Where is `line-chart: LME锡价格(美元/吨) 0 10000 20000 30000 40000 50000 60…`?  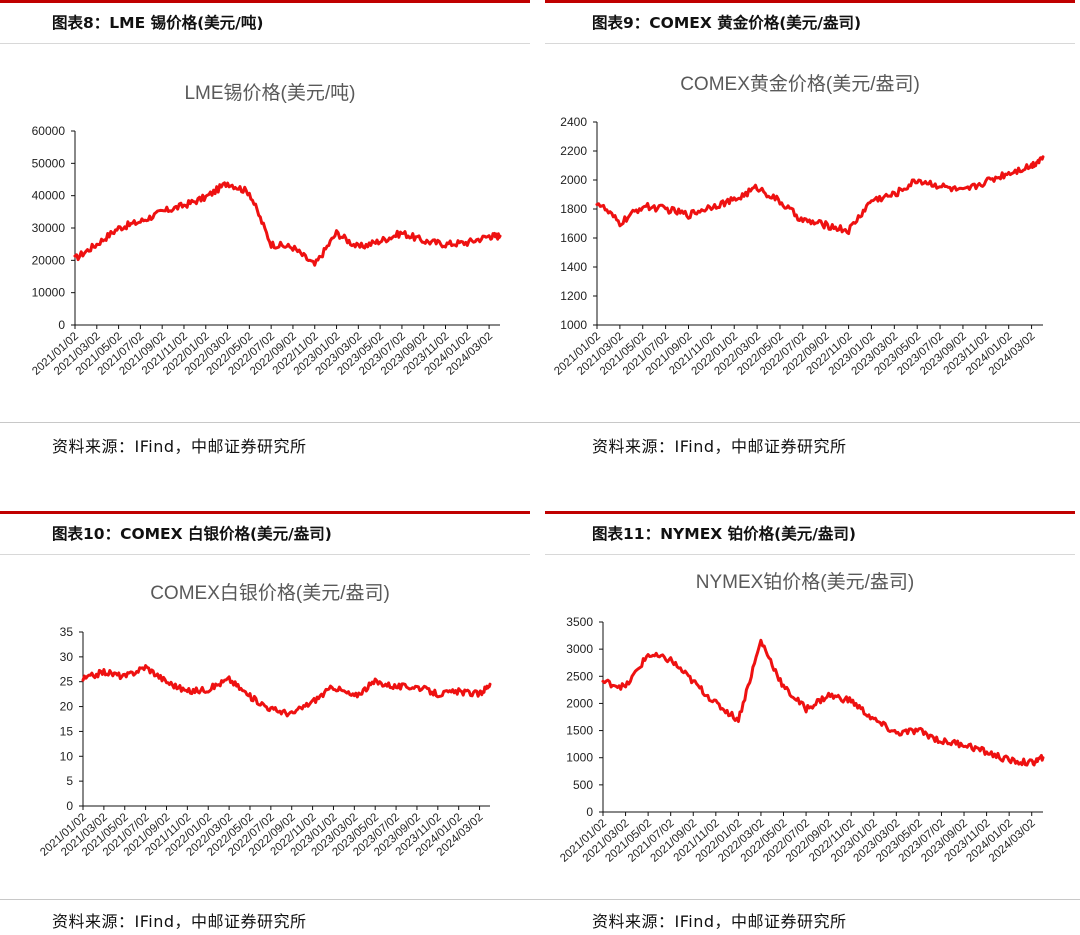 line-chart: LME锡价格(美元/吨) 0 10000 20000 30000 40000 50000 60… is located at coordinates (266, 230).